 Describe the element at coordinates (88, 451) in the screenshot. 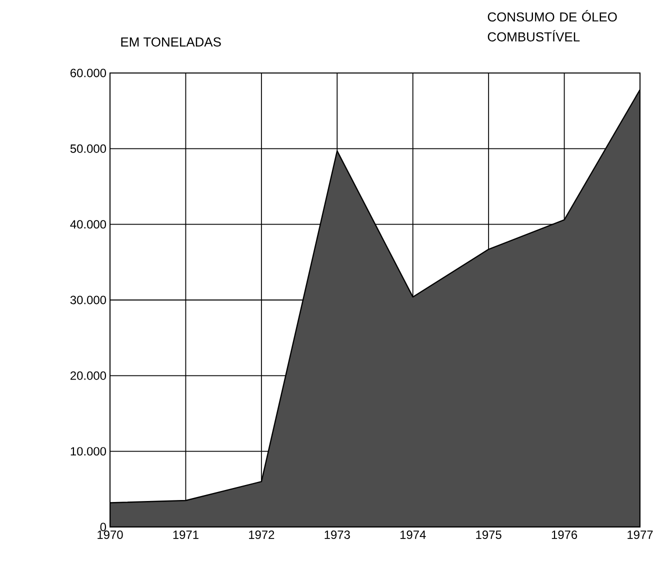

I see `y-tick-label: 10.000` at that location.